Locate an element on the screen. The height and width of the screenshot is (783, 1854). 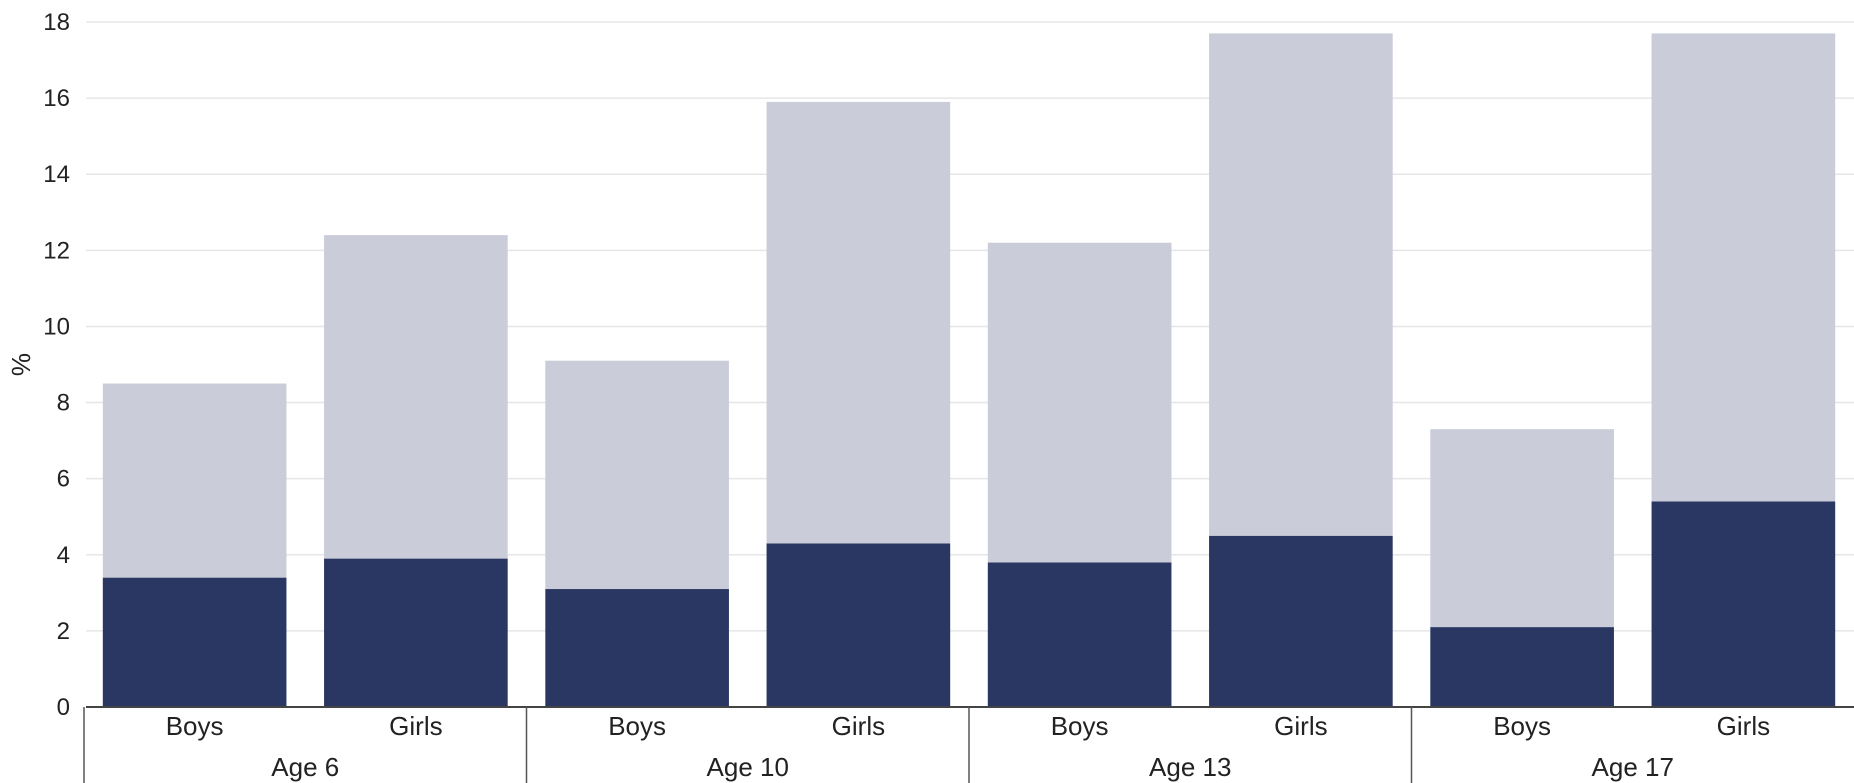
y-tick-label: 16 is located at coordinates (56, 98).